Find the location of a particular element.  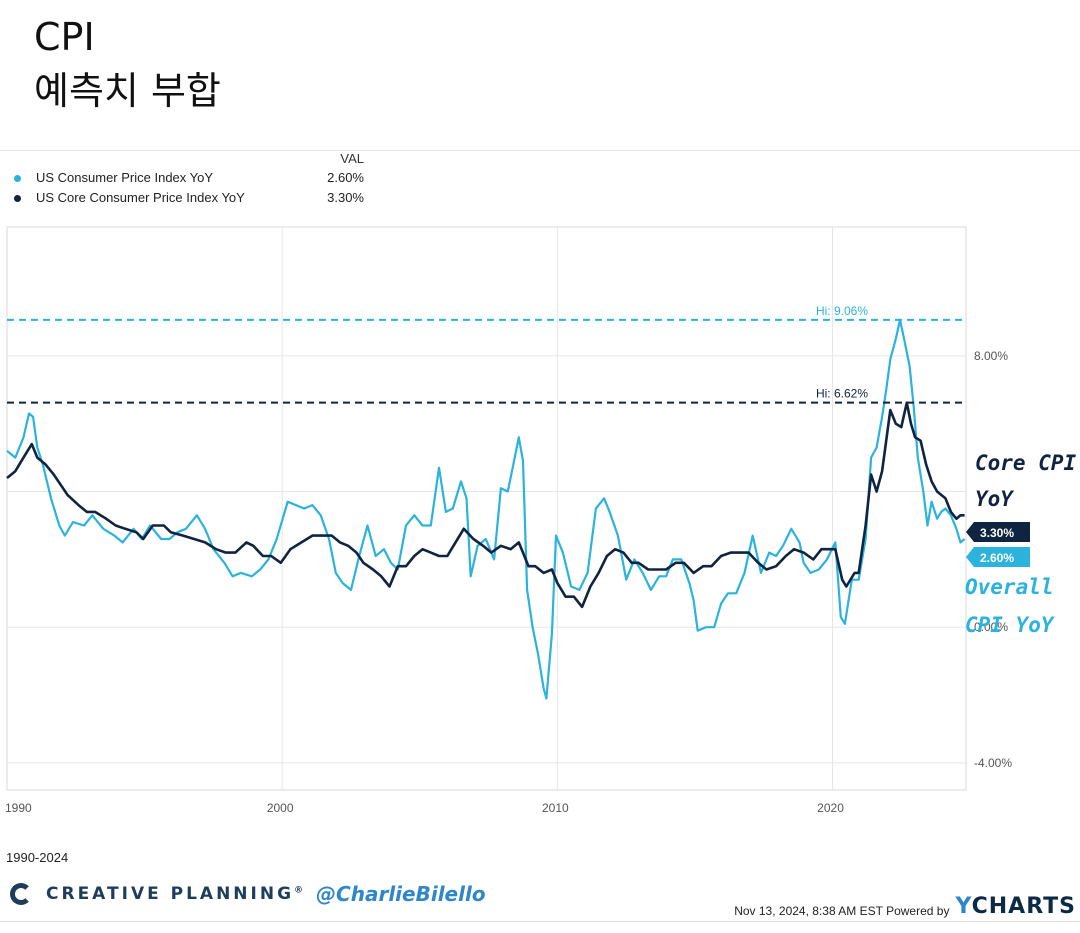

x-tick-label: 2000 is located at coordinates (280, 808).